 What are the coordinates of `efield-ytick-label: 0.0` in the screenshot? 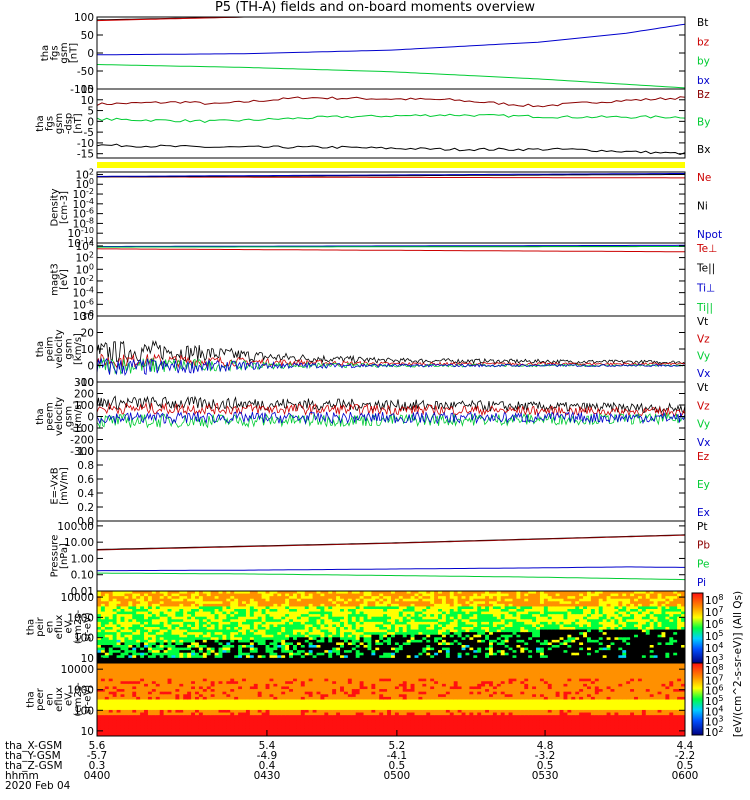 It's located at (85, 522).